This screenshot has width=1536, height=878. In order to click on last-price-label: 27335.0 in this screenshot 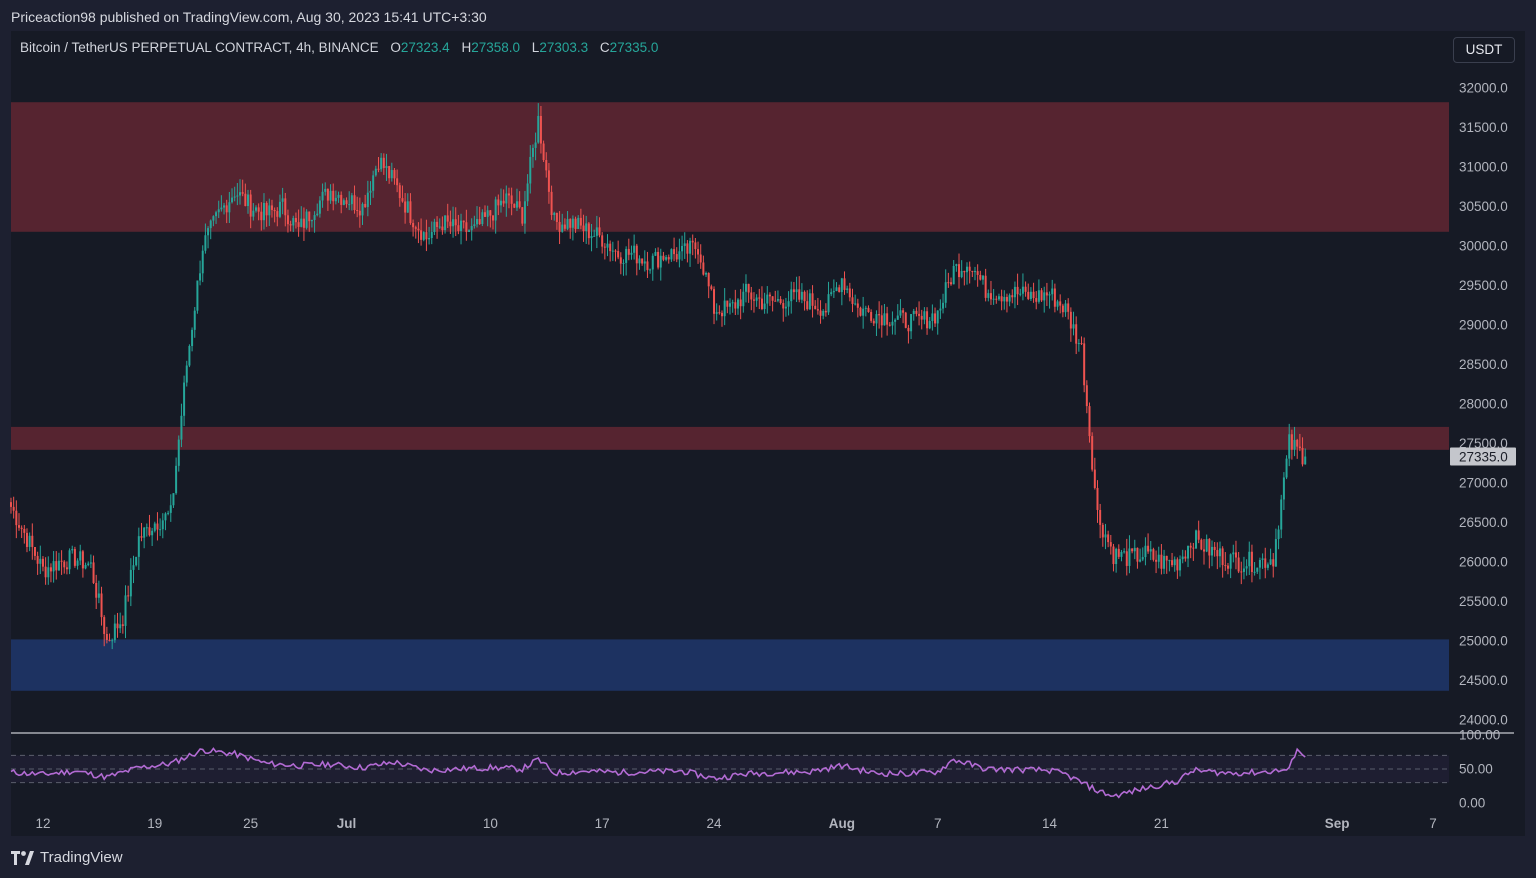, I will do `click(1483, 457)`.